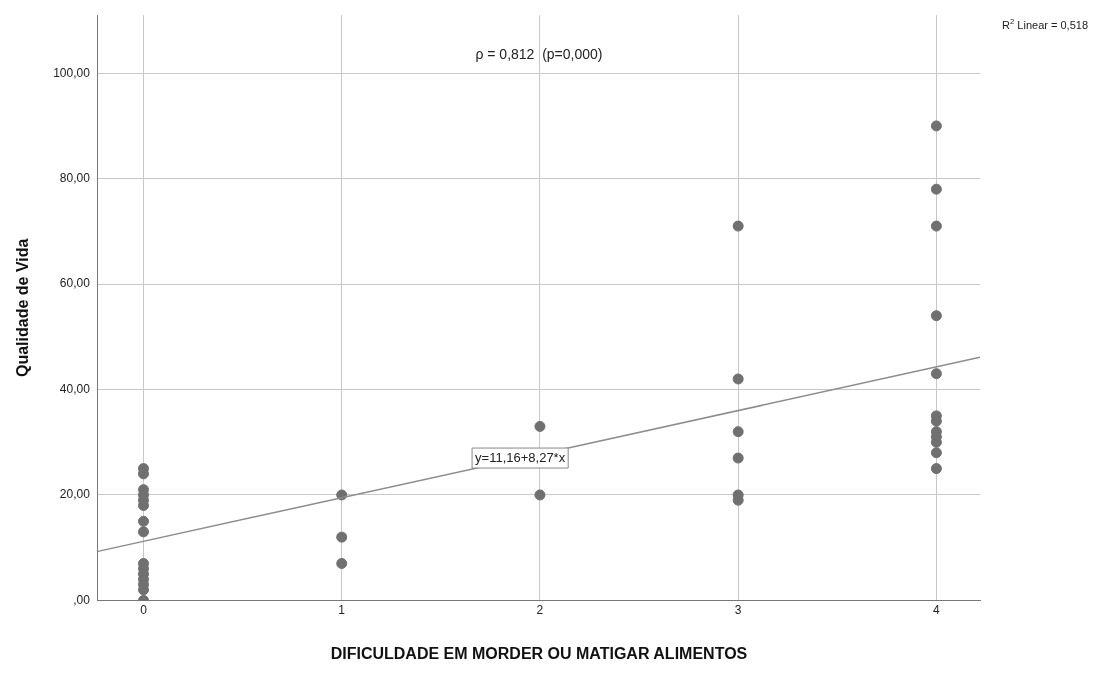 The width and height of the screenshot is (1095, 688). I want to click on annotation: y=11,16+8,27*x, so click(520, 457).